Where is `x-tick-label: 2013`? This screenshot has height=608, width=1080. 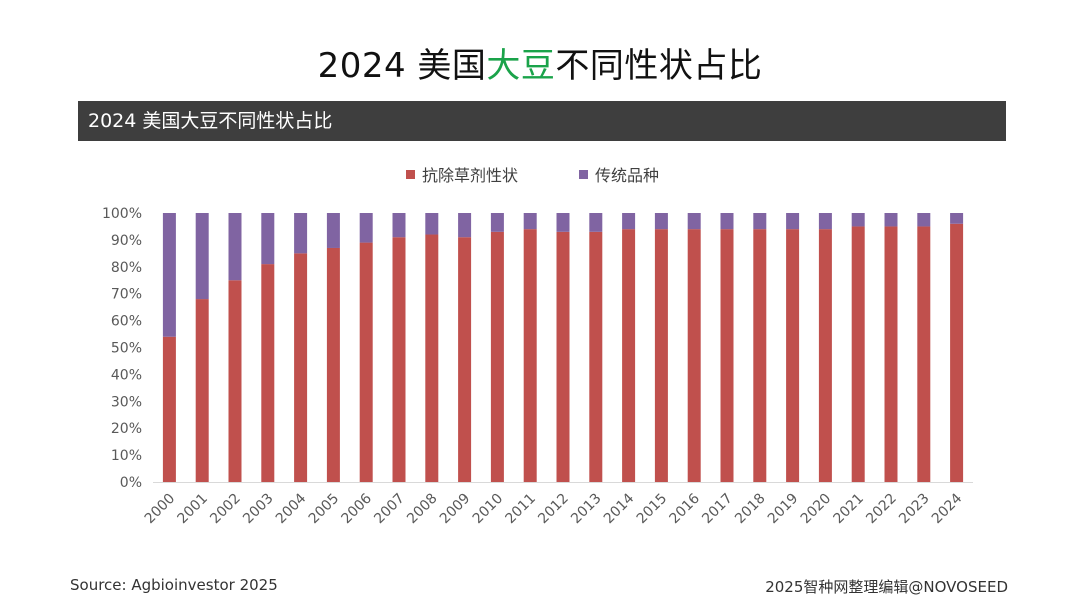
x-tick-label: 2013 is located at coordinates (586, 509).